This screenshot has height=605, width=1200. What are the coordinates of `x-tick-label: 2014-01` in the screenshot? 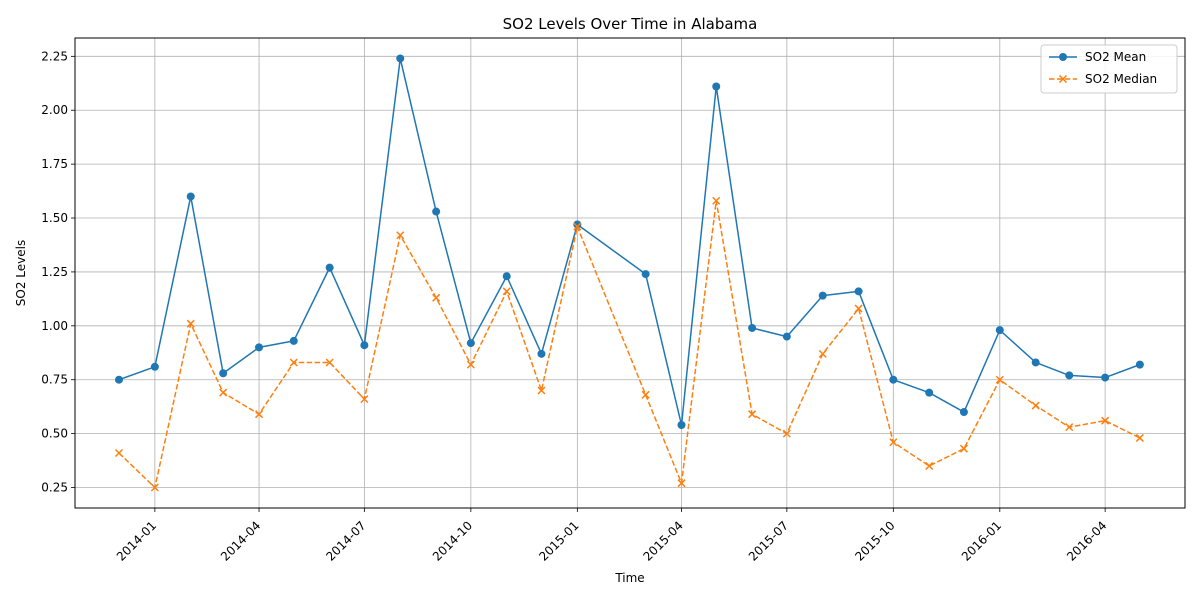 It's located at (136, 540).